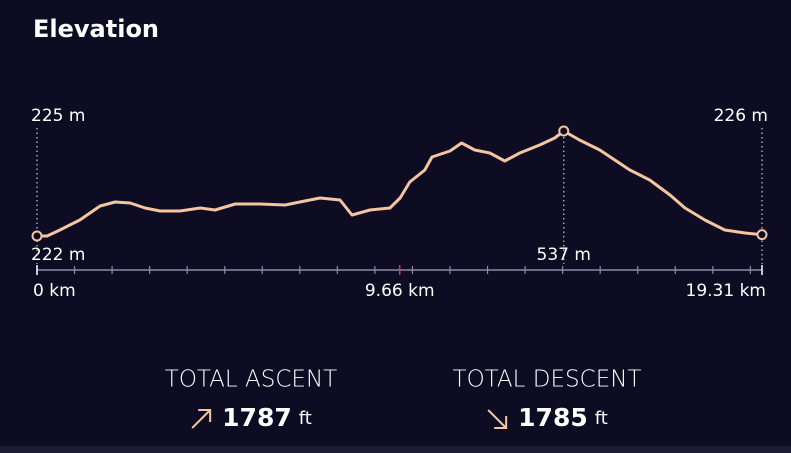  What do you see at coordinates (54, 291) in the screenshot?
I see `x-tick-label: 0 km` at bounding box center [54, 291].